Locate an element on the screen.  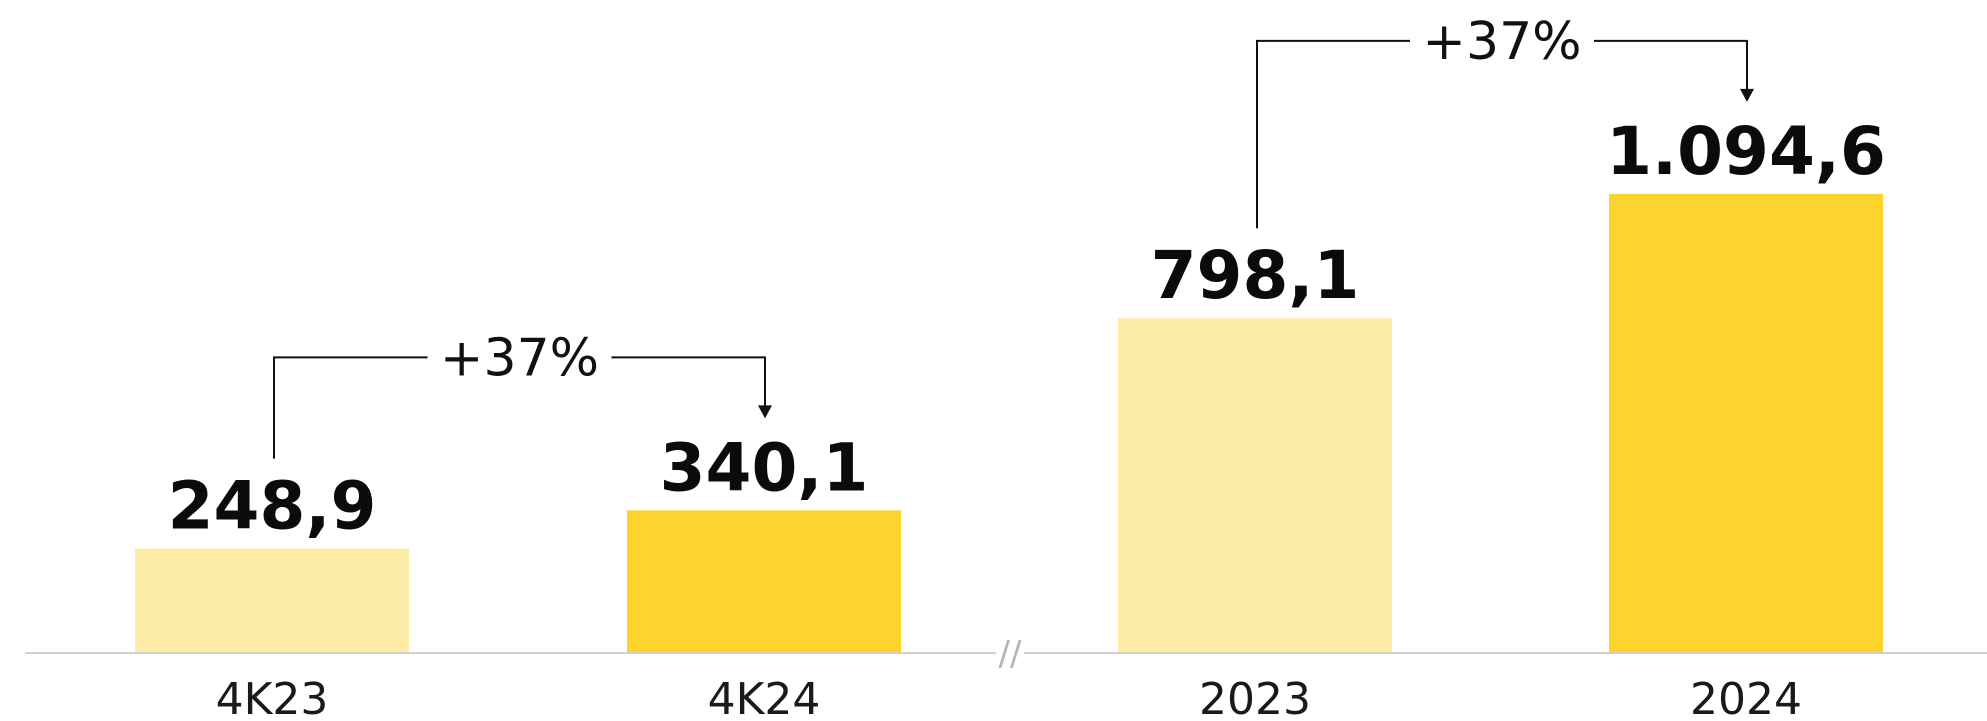
category-labels-layer: 4K23 4K24 2023 2024 is located at coordinates (1009, 697).